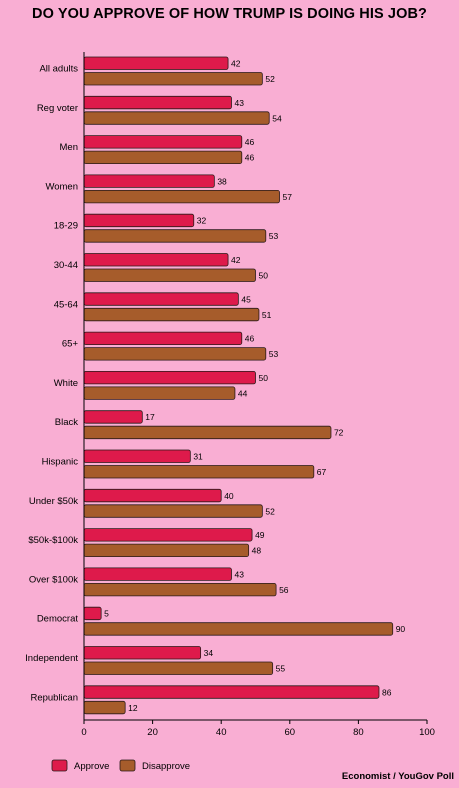 The width and height of the screenshot is (459, 788). What do you see at coordinates (83, 732) in the screenshot?
I see `x-tick-label: 0` at bounding box center [83, 732].